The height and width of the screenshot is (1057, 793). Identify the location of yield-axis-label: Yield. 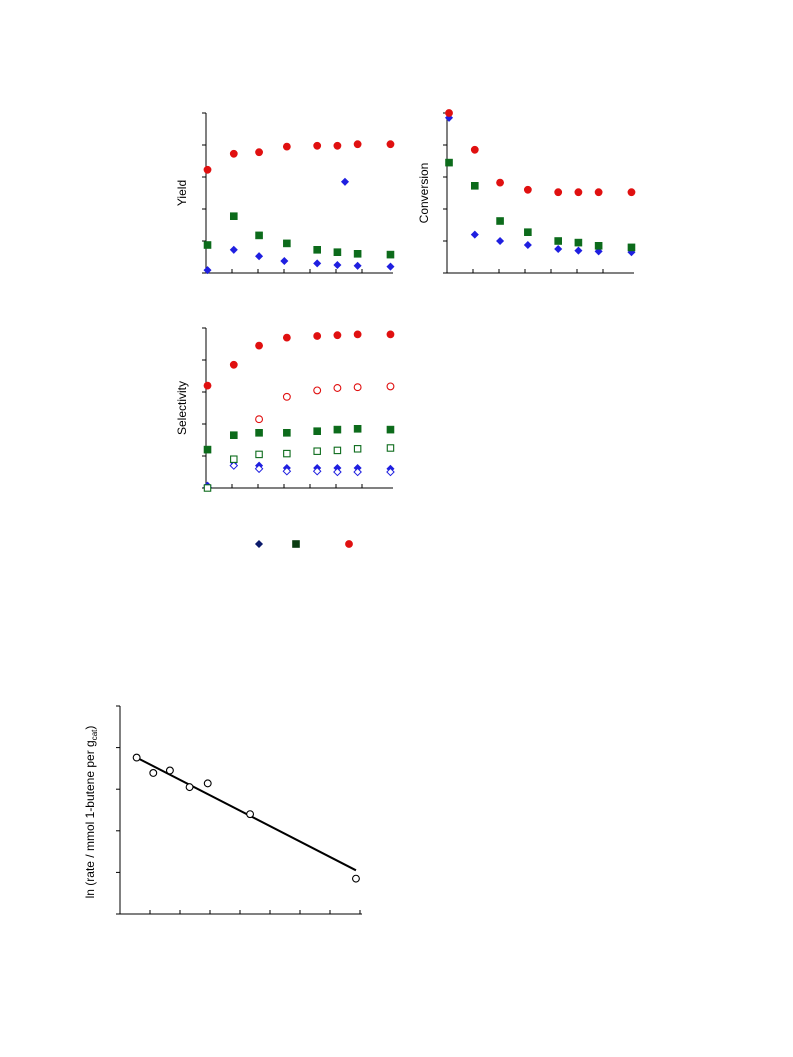
(182, 193).